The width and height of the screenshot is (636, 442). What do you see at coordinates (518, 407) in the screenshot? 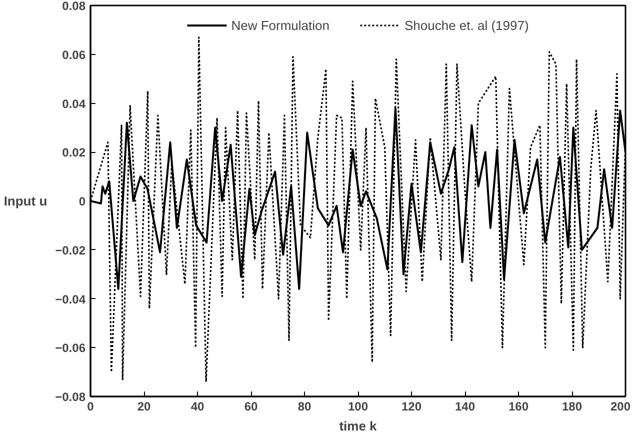
I see `x-tick-label: 160` at bounding box center [518, 407].